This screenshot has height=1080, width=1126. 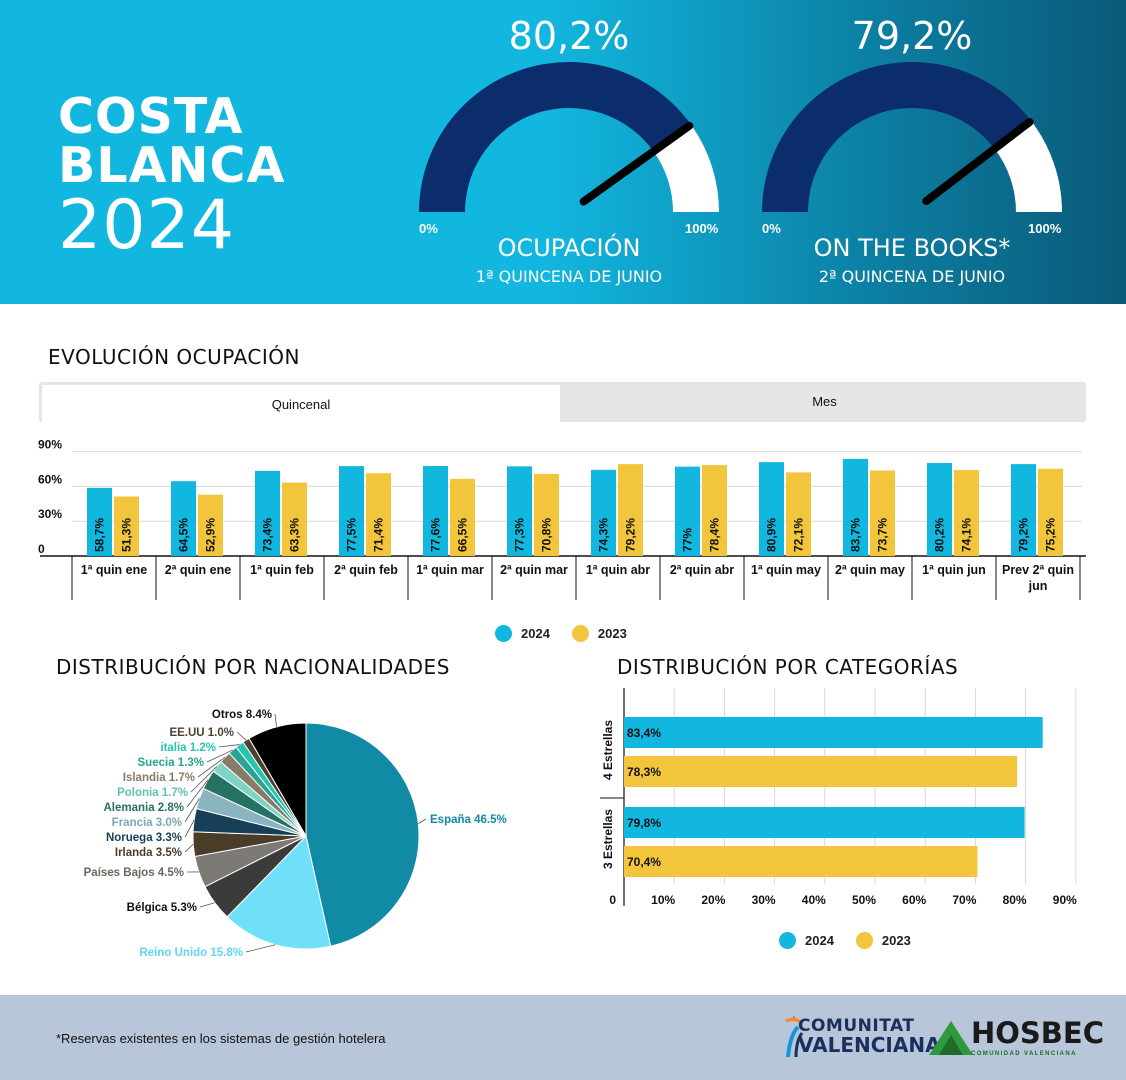 What do you see at coordinates (964, 900) in the screenshot?
I see `x-tick-label: 70%` at bounding box center [964, 900].